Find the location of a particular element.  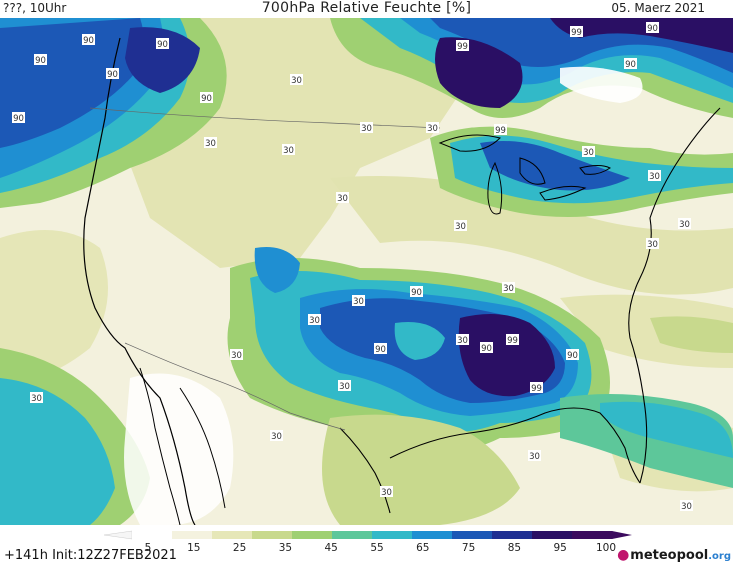

lake-ontario is located at coordinates (595, 170).